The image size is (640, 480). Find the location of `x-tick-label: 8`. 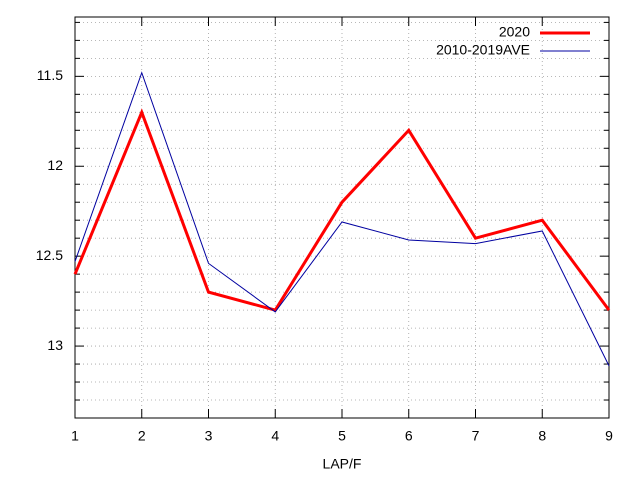

x-tick-label: 8 is located at coordinates (542, 436).